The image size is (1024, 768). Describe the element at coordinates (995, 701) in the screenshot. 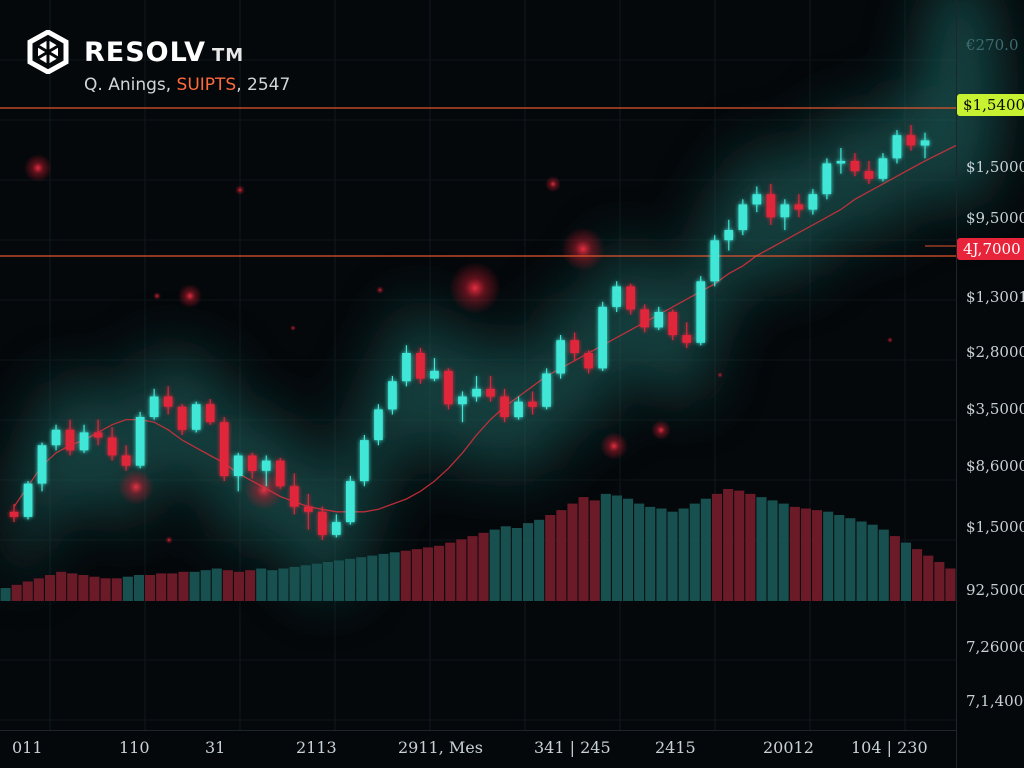

I see `price-axis-label: 7,1,4000` at that location.